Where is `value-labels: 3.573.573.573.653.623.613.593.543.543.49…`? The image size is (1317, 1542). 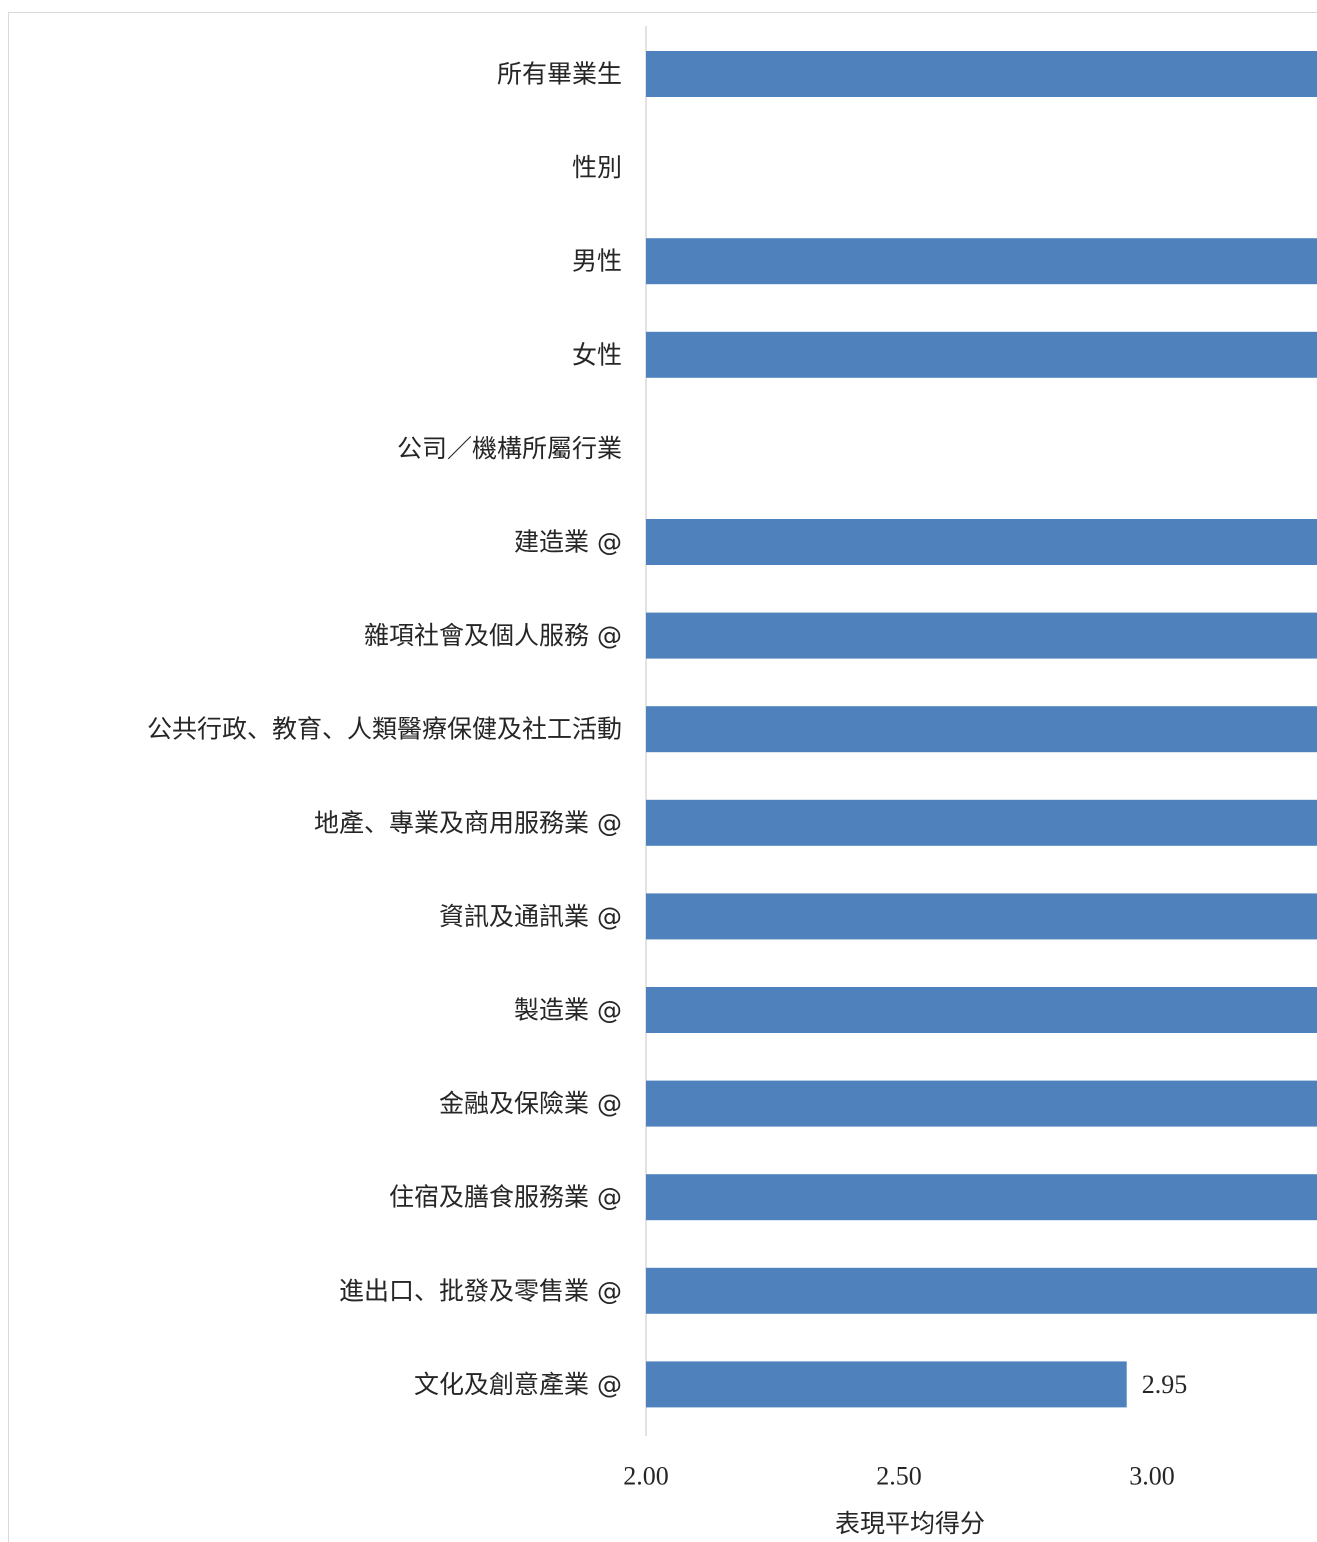
value-labels: 3.573.573.573.653.623.613.593.543.543.49… is located at coordinates (1165, 1384).